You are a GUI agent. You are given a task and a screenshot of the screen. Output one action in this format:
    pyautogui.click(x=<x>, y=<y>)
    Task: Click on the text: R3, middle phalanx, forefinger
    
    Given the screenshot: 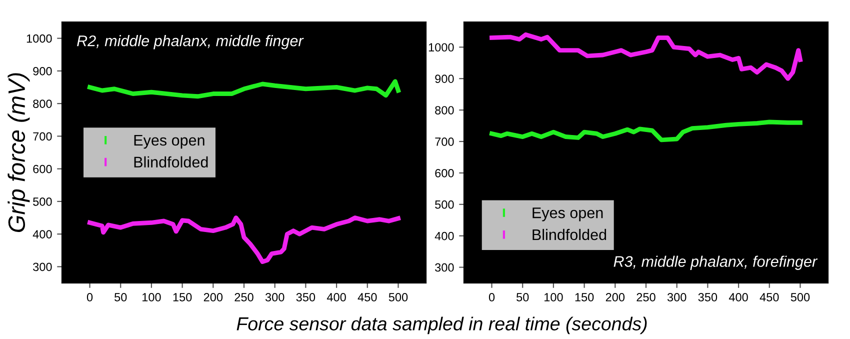 What is the action you would take?
    pyautogui.click(x=716, y=263)
    